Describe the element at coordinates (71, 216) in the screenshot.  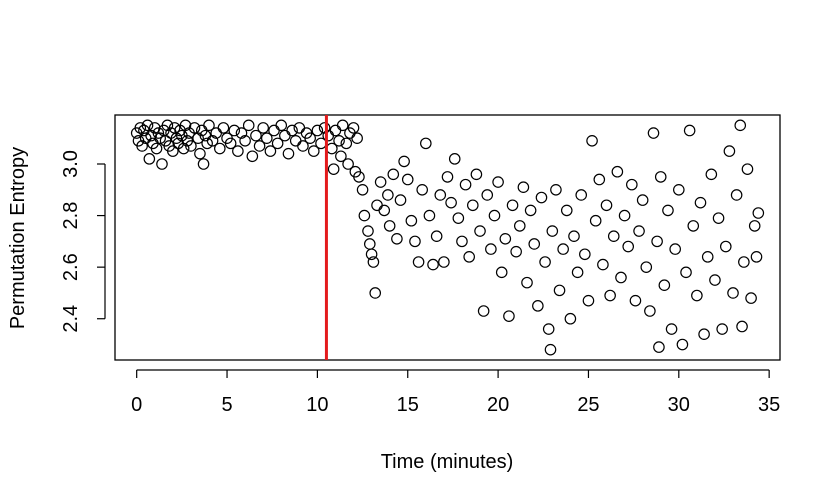
I see `y-tick-label: 2.8` at that location.